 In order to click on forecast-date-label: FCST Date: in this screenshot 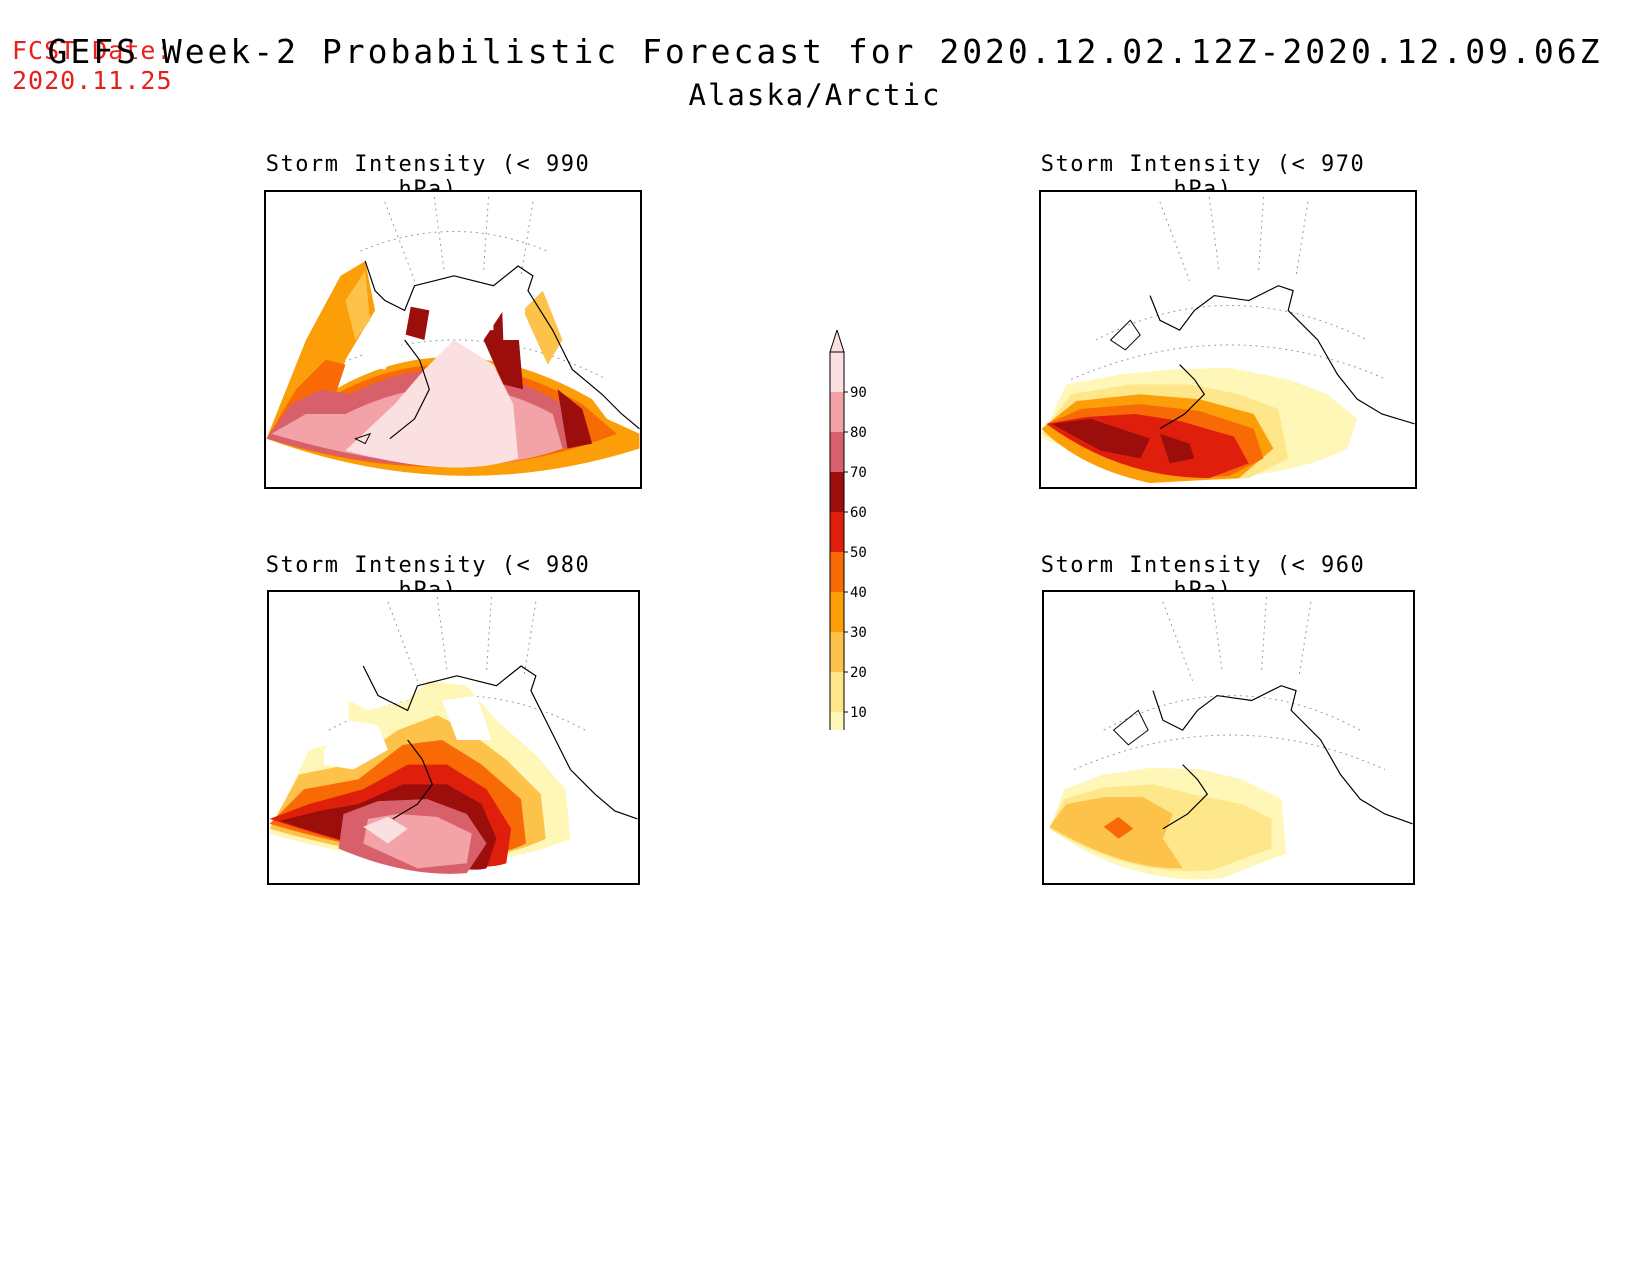, I will do `click(92, 50)`.